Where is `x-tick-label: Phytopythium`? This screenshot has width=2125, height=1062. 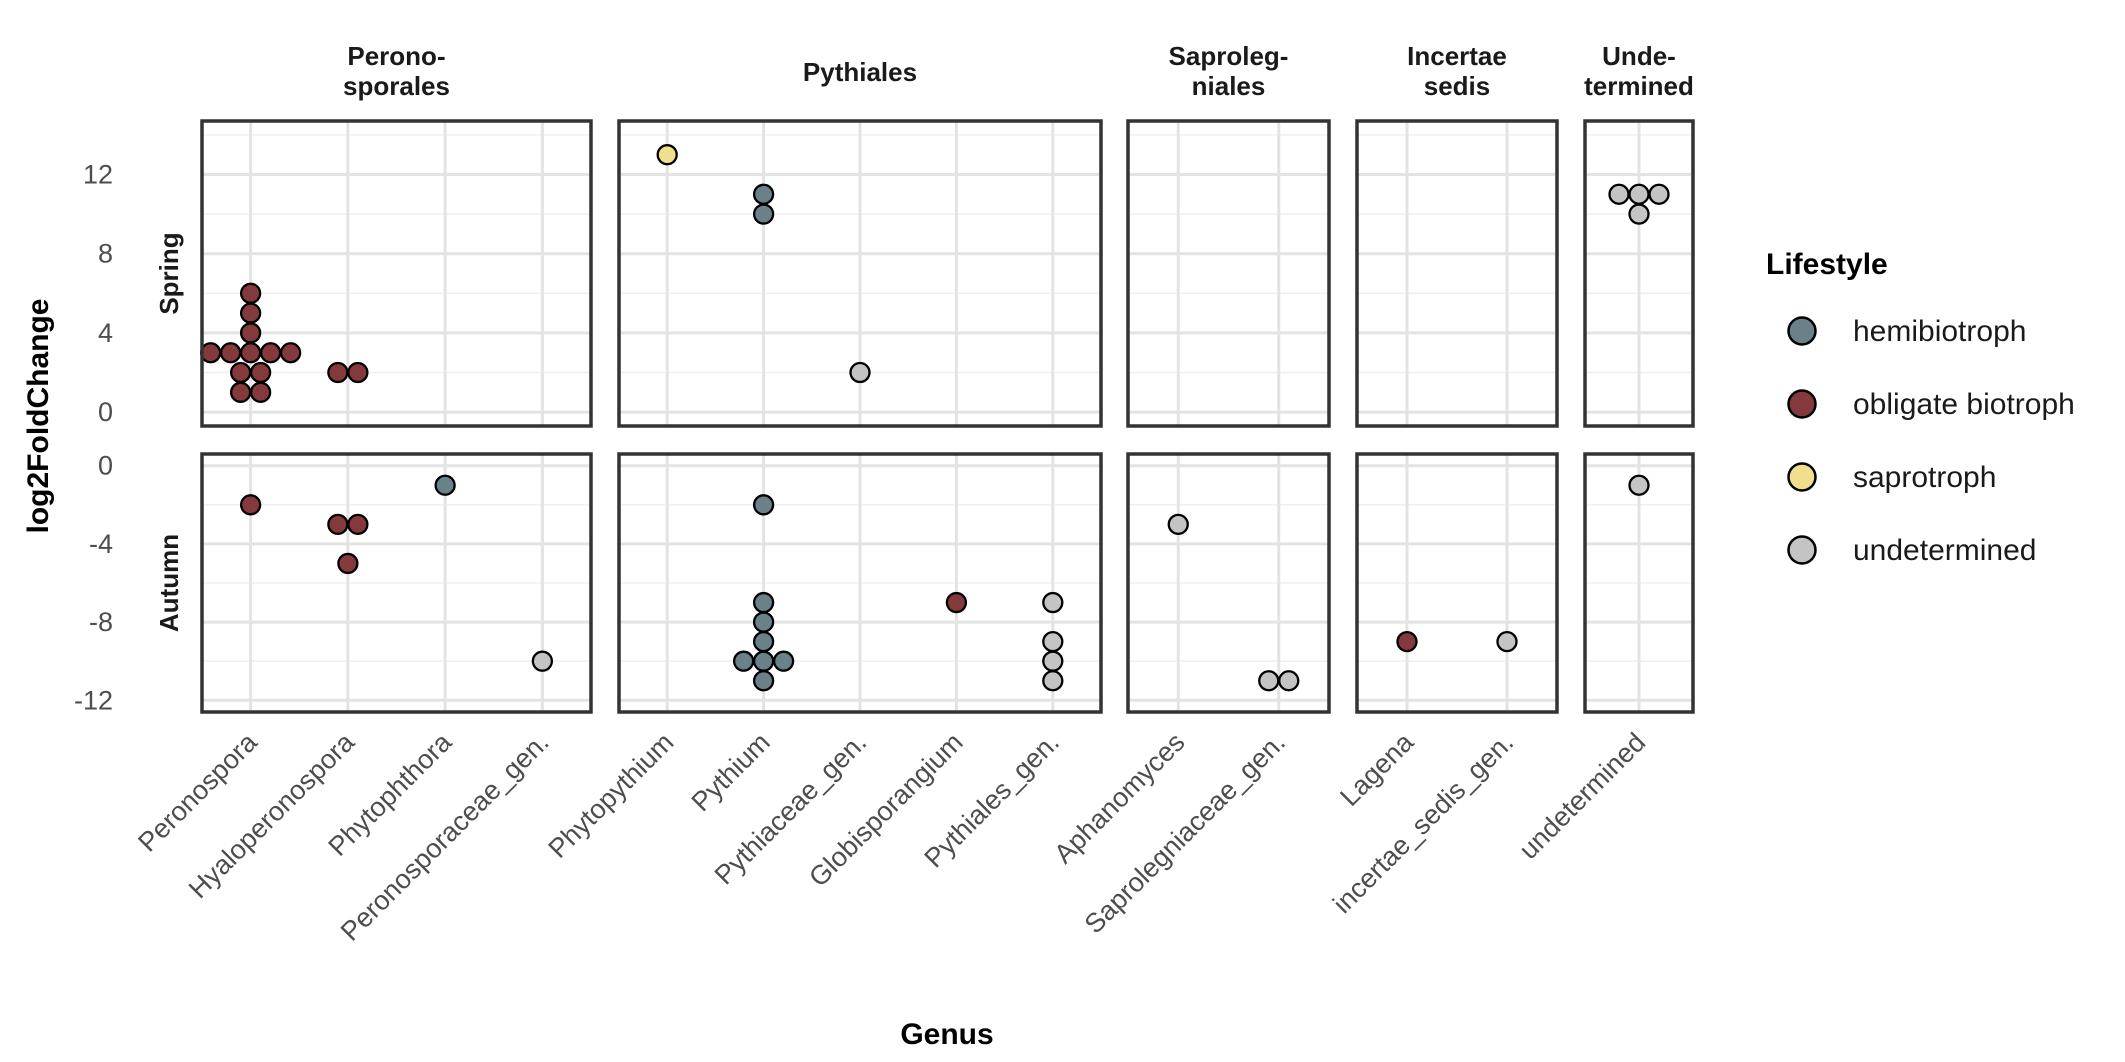 x-tick-label: Phytopythium is located at coordinates (611, 795).